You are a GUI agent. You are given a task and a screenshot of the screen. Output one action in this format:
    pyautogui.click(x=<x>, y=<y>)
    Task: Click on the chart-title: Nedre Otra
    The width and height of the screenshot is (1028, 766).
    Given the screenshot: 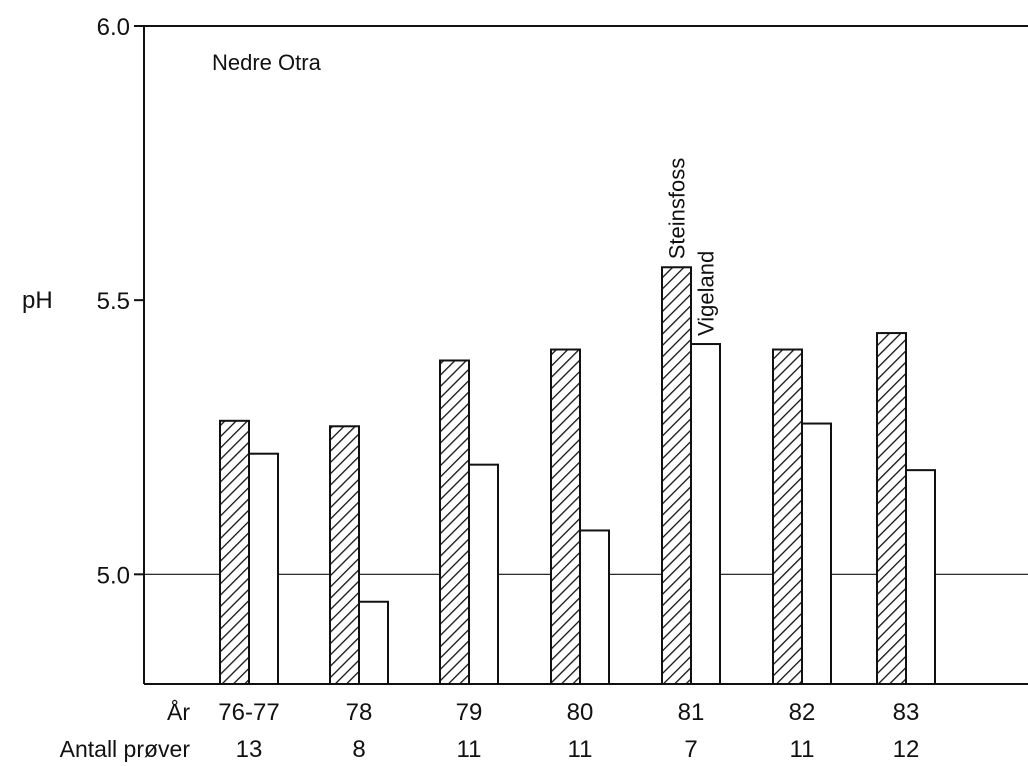 What is the action you would take?
    pyautogui.click(x=267, y=62)
    